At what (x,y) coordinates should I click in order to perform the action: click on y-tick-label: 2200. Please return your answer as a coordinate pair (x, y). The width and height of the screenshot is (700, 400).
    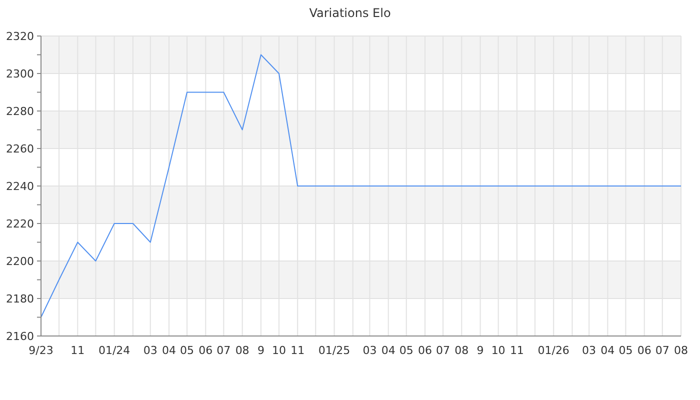
    Looking at the image, I should click on (20, 261).